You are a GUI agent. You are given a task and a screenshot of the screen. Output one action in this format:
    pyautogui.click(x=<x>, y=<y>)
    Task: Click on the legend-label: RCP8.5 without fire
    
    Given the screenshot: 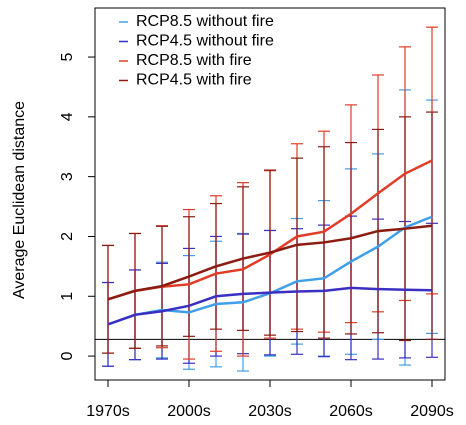 What is the action you would take?
    pyautogui.click(x=205, y=21)
    